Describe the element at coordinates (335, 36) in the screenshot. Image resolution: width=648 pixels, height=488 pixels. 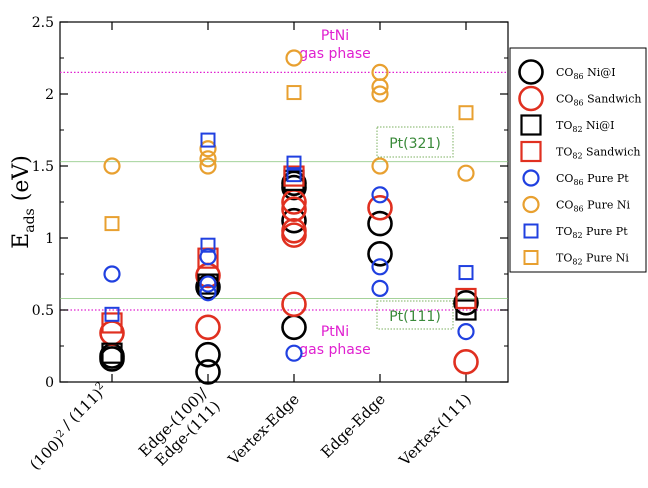
I see `ptni-gas-top-line1: PtNi` at that location.